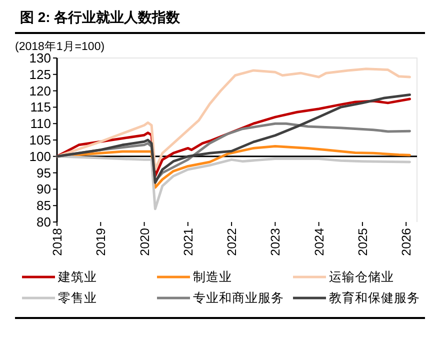 This screenshot has width=440, height=344. What do you see at coordinates (101, 242) in the screenshot?
I see `x-tick-label: 2019` at bounding box center [101, 242].